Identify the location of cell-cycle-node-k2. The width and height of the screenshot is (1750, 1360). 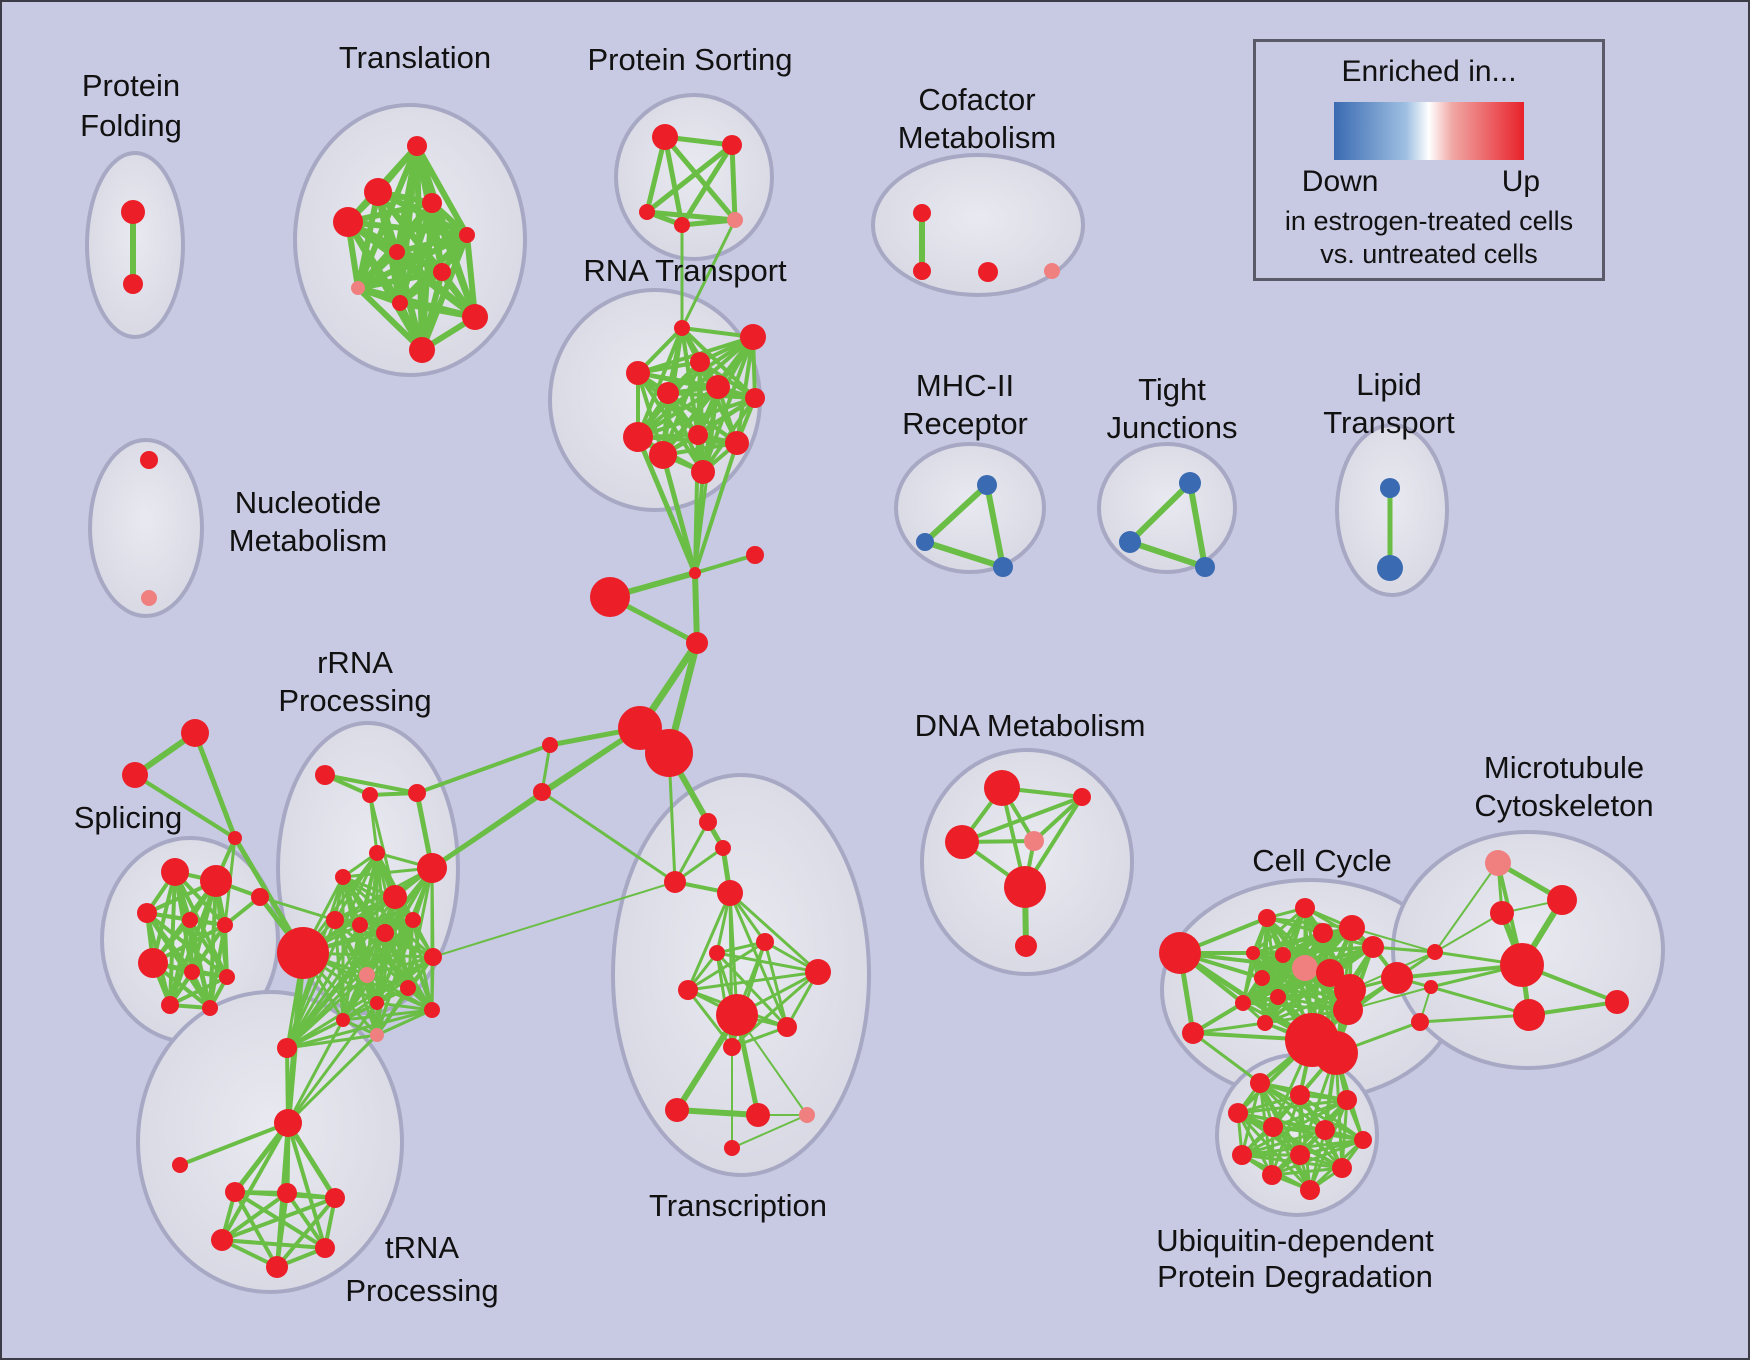
(1267, 918).